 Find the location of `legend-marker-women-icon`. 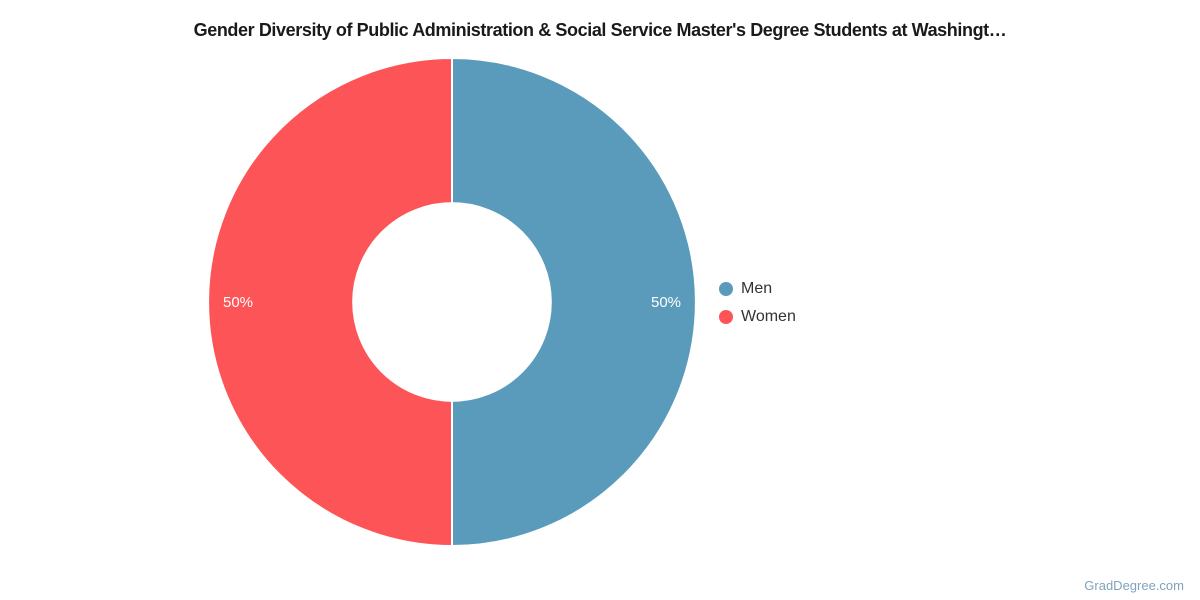

legend-marker-women-icon is located at coordinates (726, 317).